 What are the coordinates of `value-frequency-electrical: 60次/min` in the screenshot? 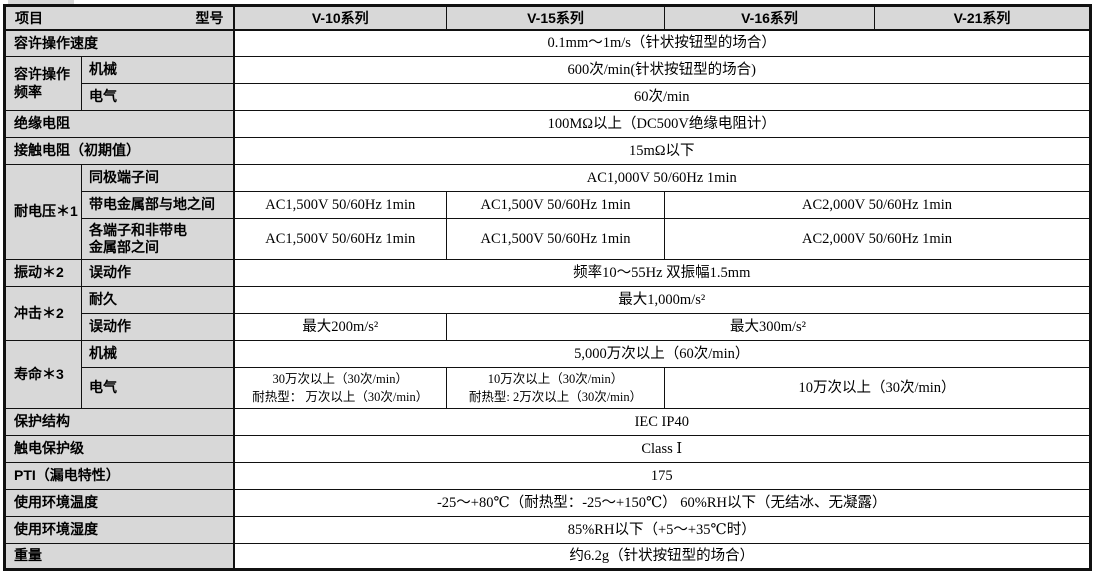 It's located at (661, 97).